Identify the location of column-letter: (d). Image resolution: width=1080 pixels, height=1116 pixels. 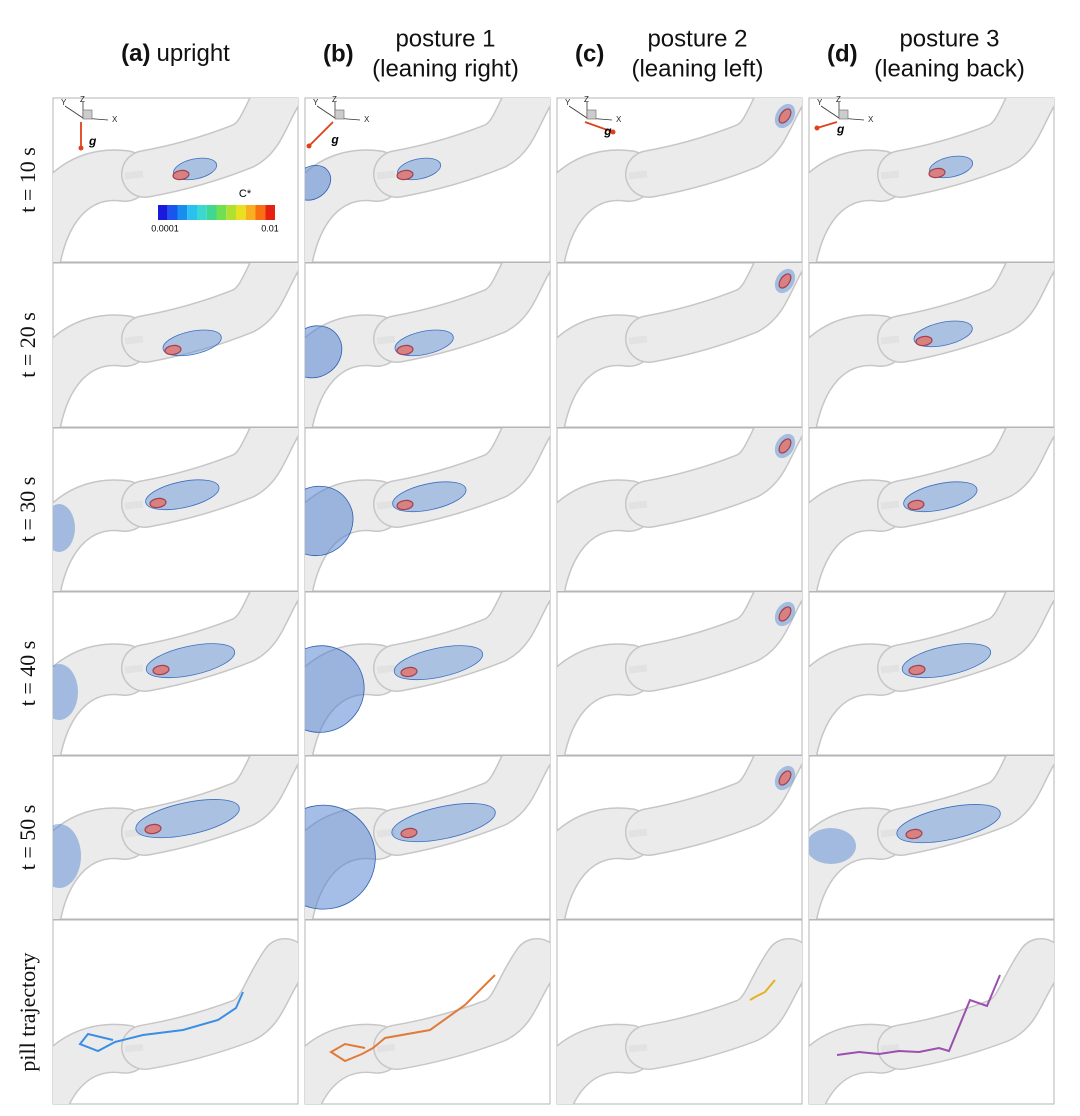
(842, 53).